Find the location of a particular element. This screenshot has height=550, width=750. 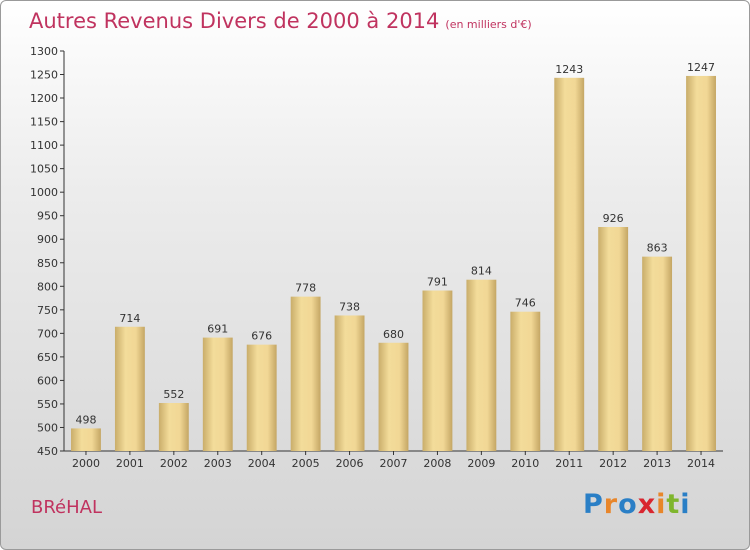

y-tick-label: 500 is located at coordinates (47, 427).